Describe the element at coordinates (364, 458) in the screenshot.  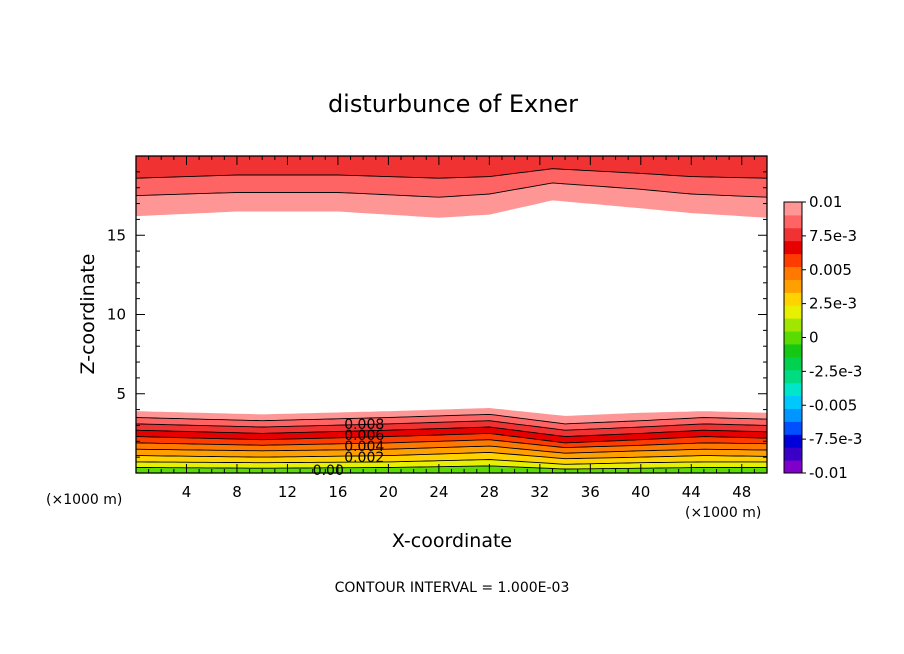
I see `contour-label: 0.002` at that location.